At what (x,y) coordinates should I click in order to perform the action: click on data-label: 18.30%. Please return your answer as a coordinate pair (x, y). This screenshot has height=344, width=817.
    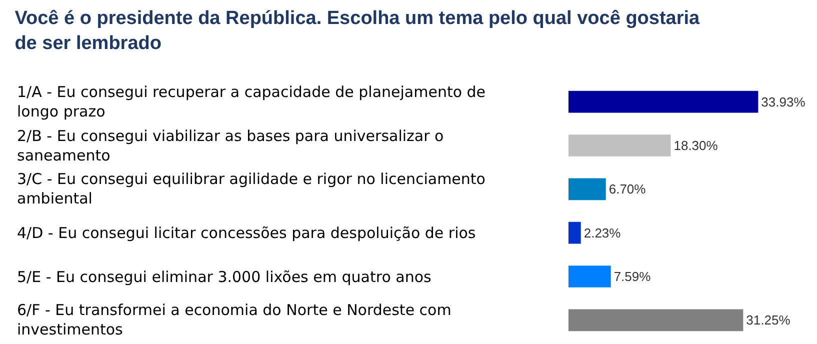
    Looking at the image, I should click on (696, 145).